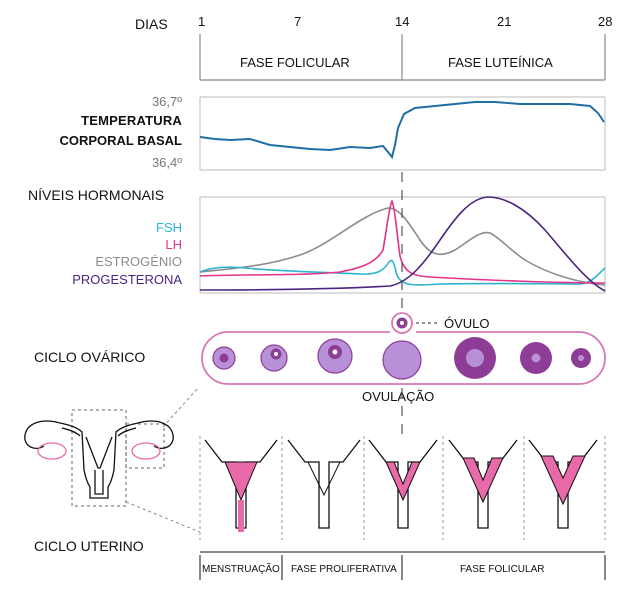 This screenshot has width=635, height=600. I want to click on temperature-chart-frame, so click(402, 133).